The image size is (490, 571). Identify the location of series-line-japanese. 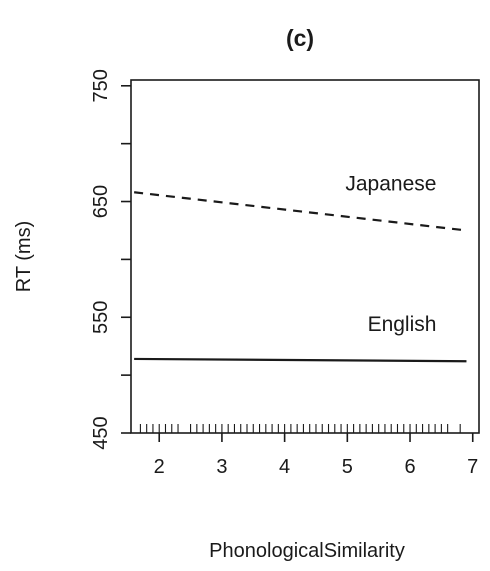
(300, 211).